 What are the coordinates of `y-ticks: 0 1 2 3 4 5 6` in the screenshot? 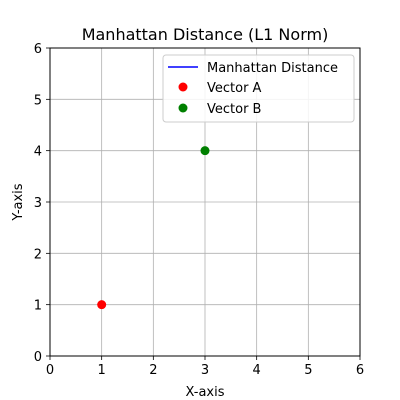 It's located at (42, 203).